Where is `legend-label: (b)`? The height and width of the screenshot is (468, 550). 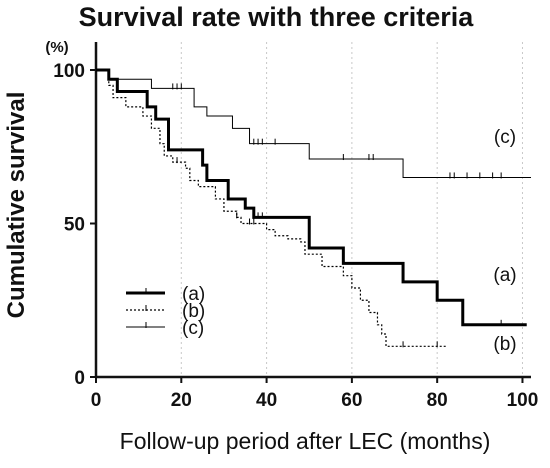 legend-label: (b) is located at coordinates (193, 311).